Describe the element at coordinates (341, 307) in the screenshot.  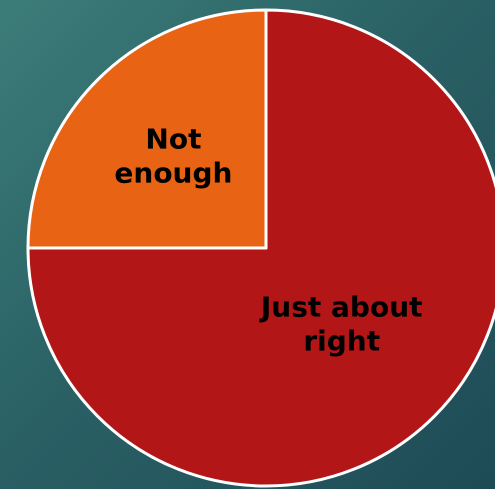
I see `pie-slice-label-line: Just about` at that location.